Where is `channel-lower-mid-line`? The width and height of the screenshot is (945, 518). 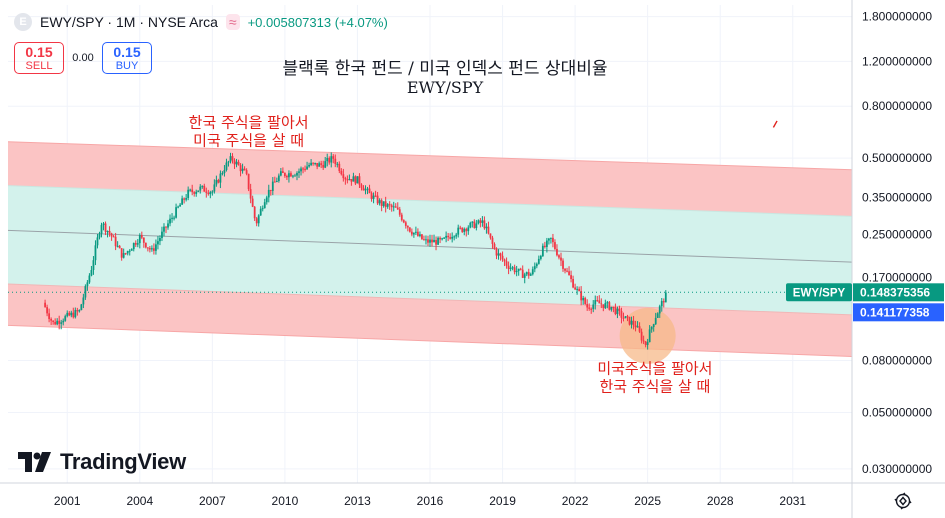 channel-lower-mid-line is located at coordinates (430, 299).